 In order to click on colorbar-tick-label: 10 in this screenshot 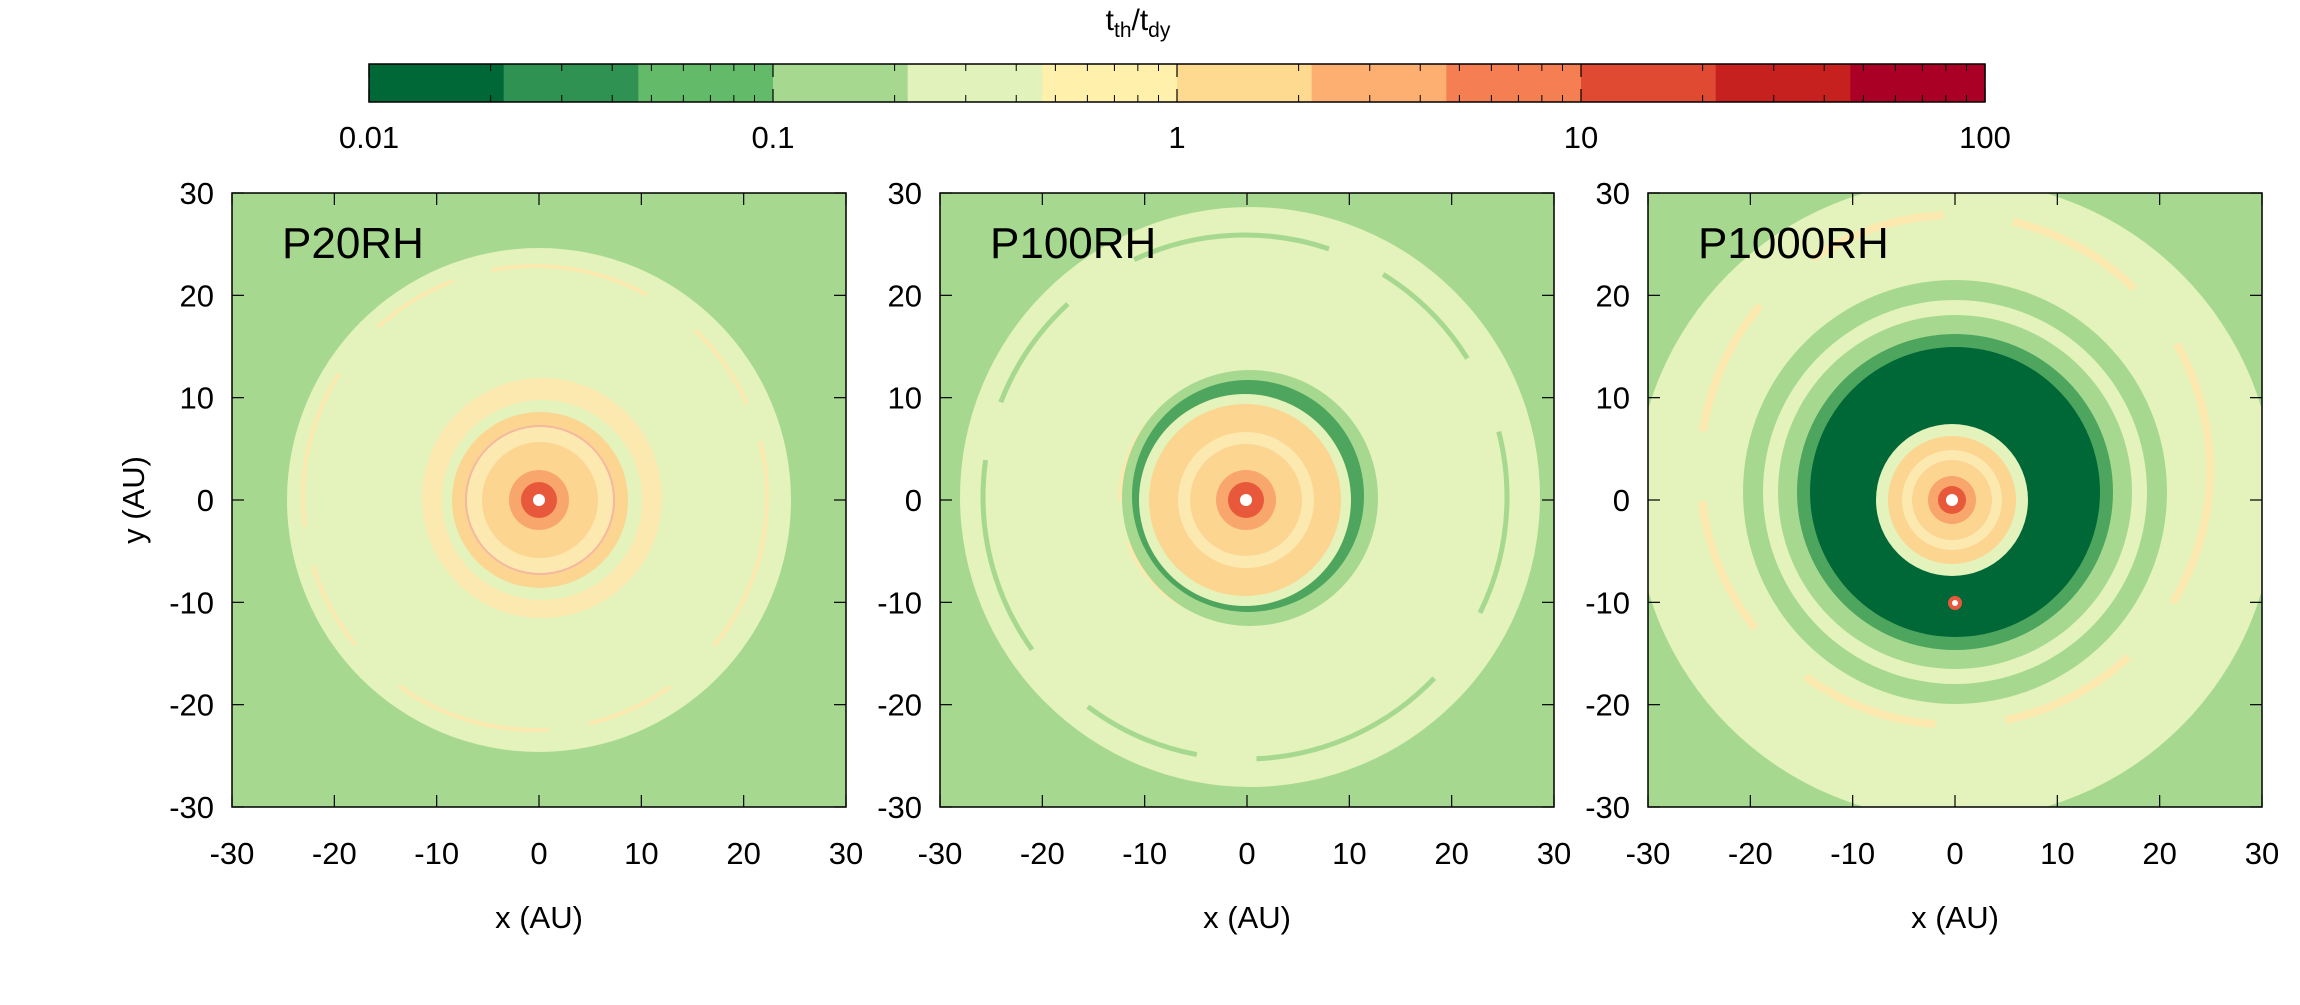, I will do `click(1581, 137)`.